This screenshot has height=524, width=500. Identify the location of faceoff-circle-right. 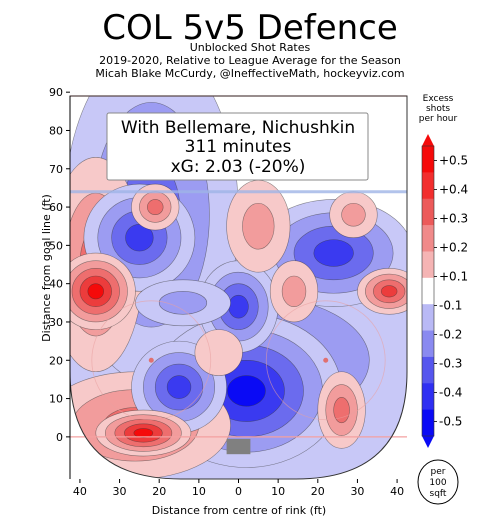
(325, 360).